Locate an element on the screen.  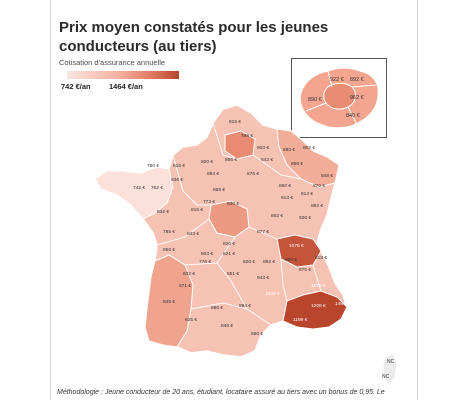
subtitle: Cotisation d'assurance annuelle is located at coordinates (112, 62).